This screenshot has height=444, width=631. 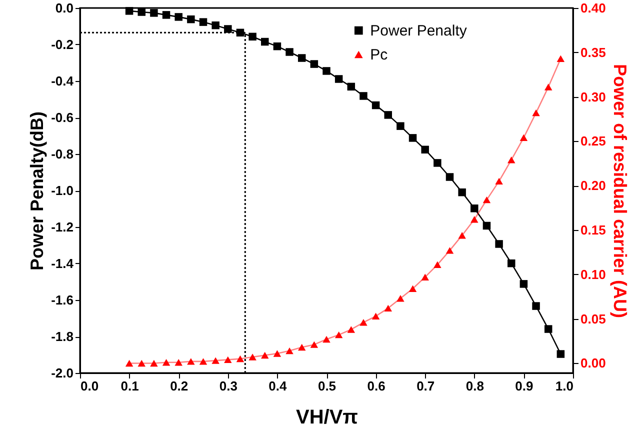 I want to click on y-axis-title: Power Penalty(dB), so click(x=37, y=191).